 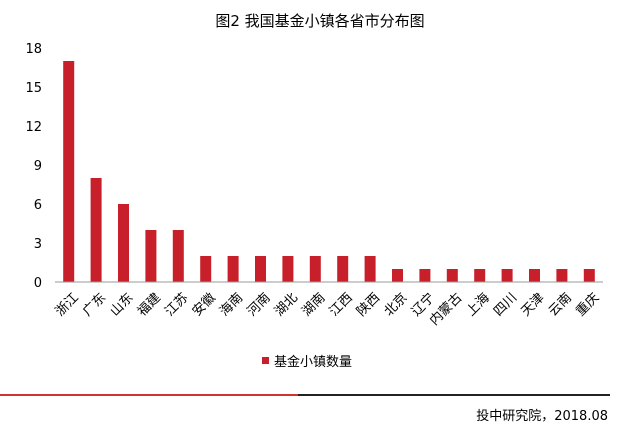 What do you see at coordinates (231, 305) in the screenshot?
I see `x-tick-label: 海南` at bounding box center [231, 305].